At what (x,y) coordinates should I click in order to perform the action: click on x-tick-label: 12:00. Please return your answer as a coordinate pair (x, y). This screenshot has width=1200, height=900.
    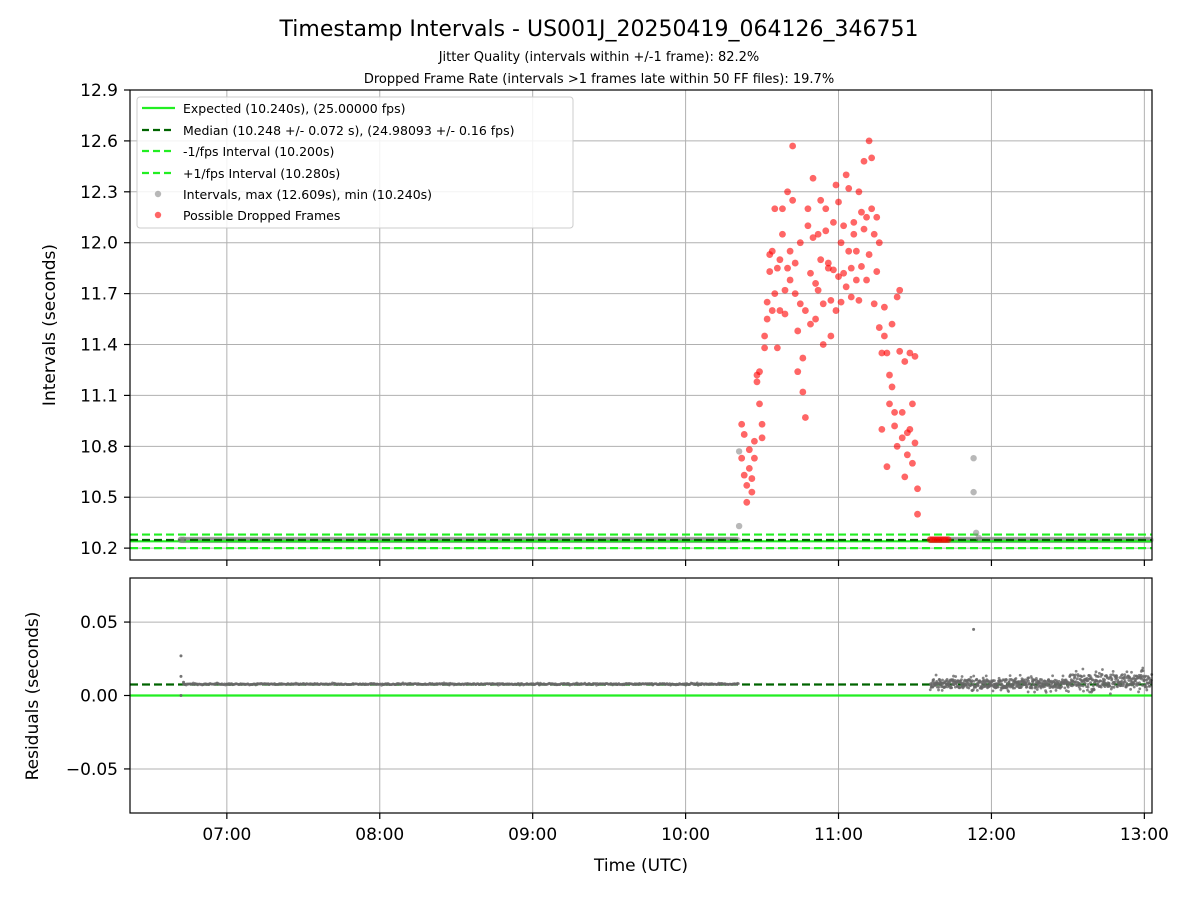
    Looking at the image, I should click on (991, 835).